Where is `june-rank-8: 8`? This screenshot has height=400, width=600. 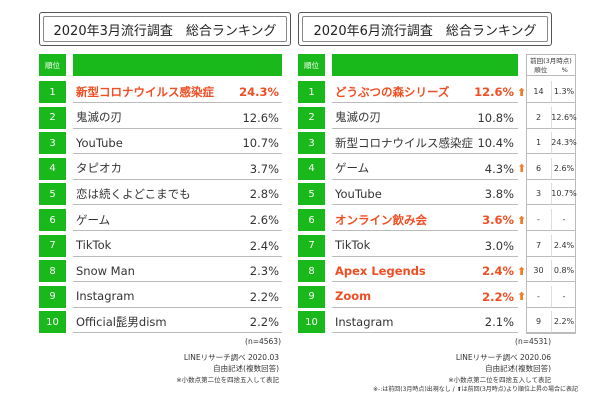
june-rank-8: 8 is located at coordinates (311, 271).